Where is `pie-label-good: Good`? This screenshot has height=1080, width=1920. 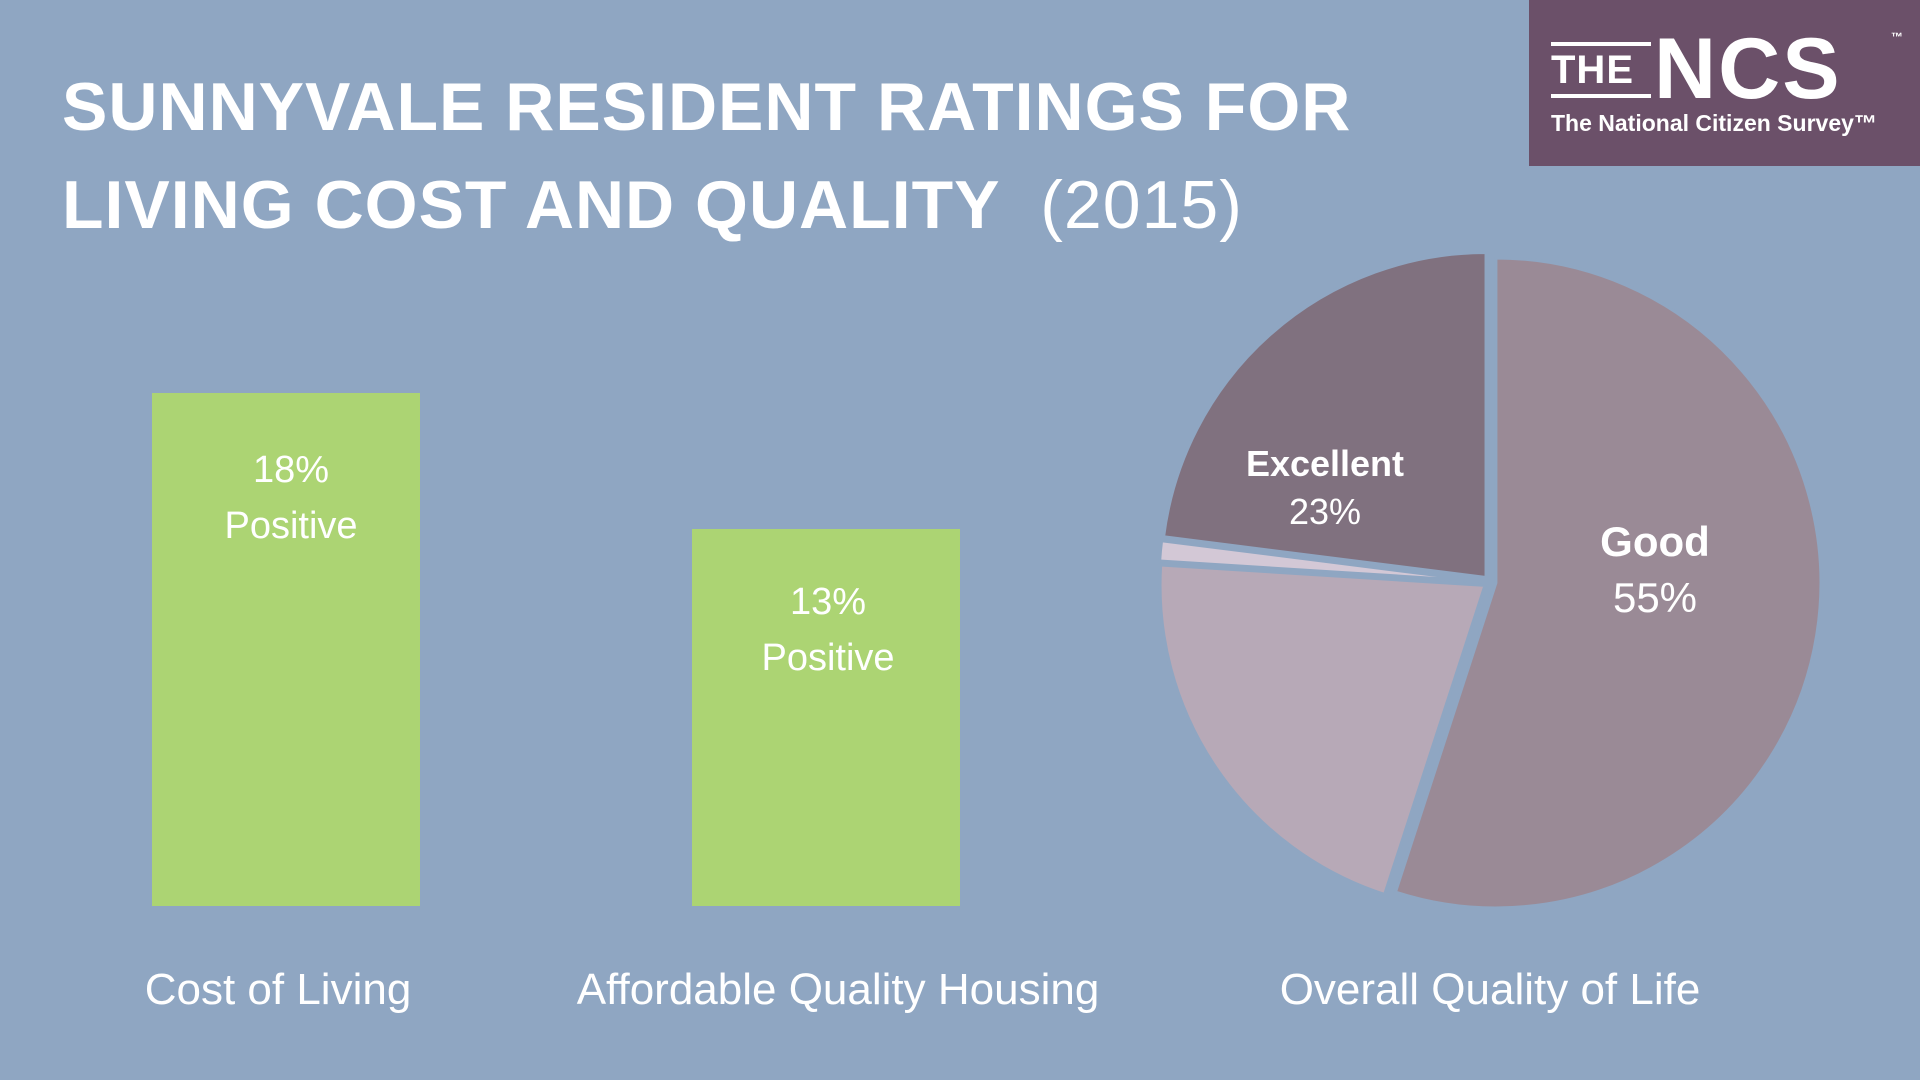
pie-label-good: Good is located at coordinates (1655, 541).